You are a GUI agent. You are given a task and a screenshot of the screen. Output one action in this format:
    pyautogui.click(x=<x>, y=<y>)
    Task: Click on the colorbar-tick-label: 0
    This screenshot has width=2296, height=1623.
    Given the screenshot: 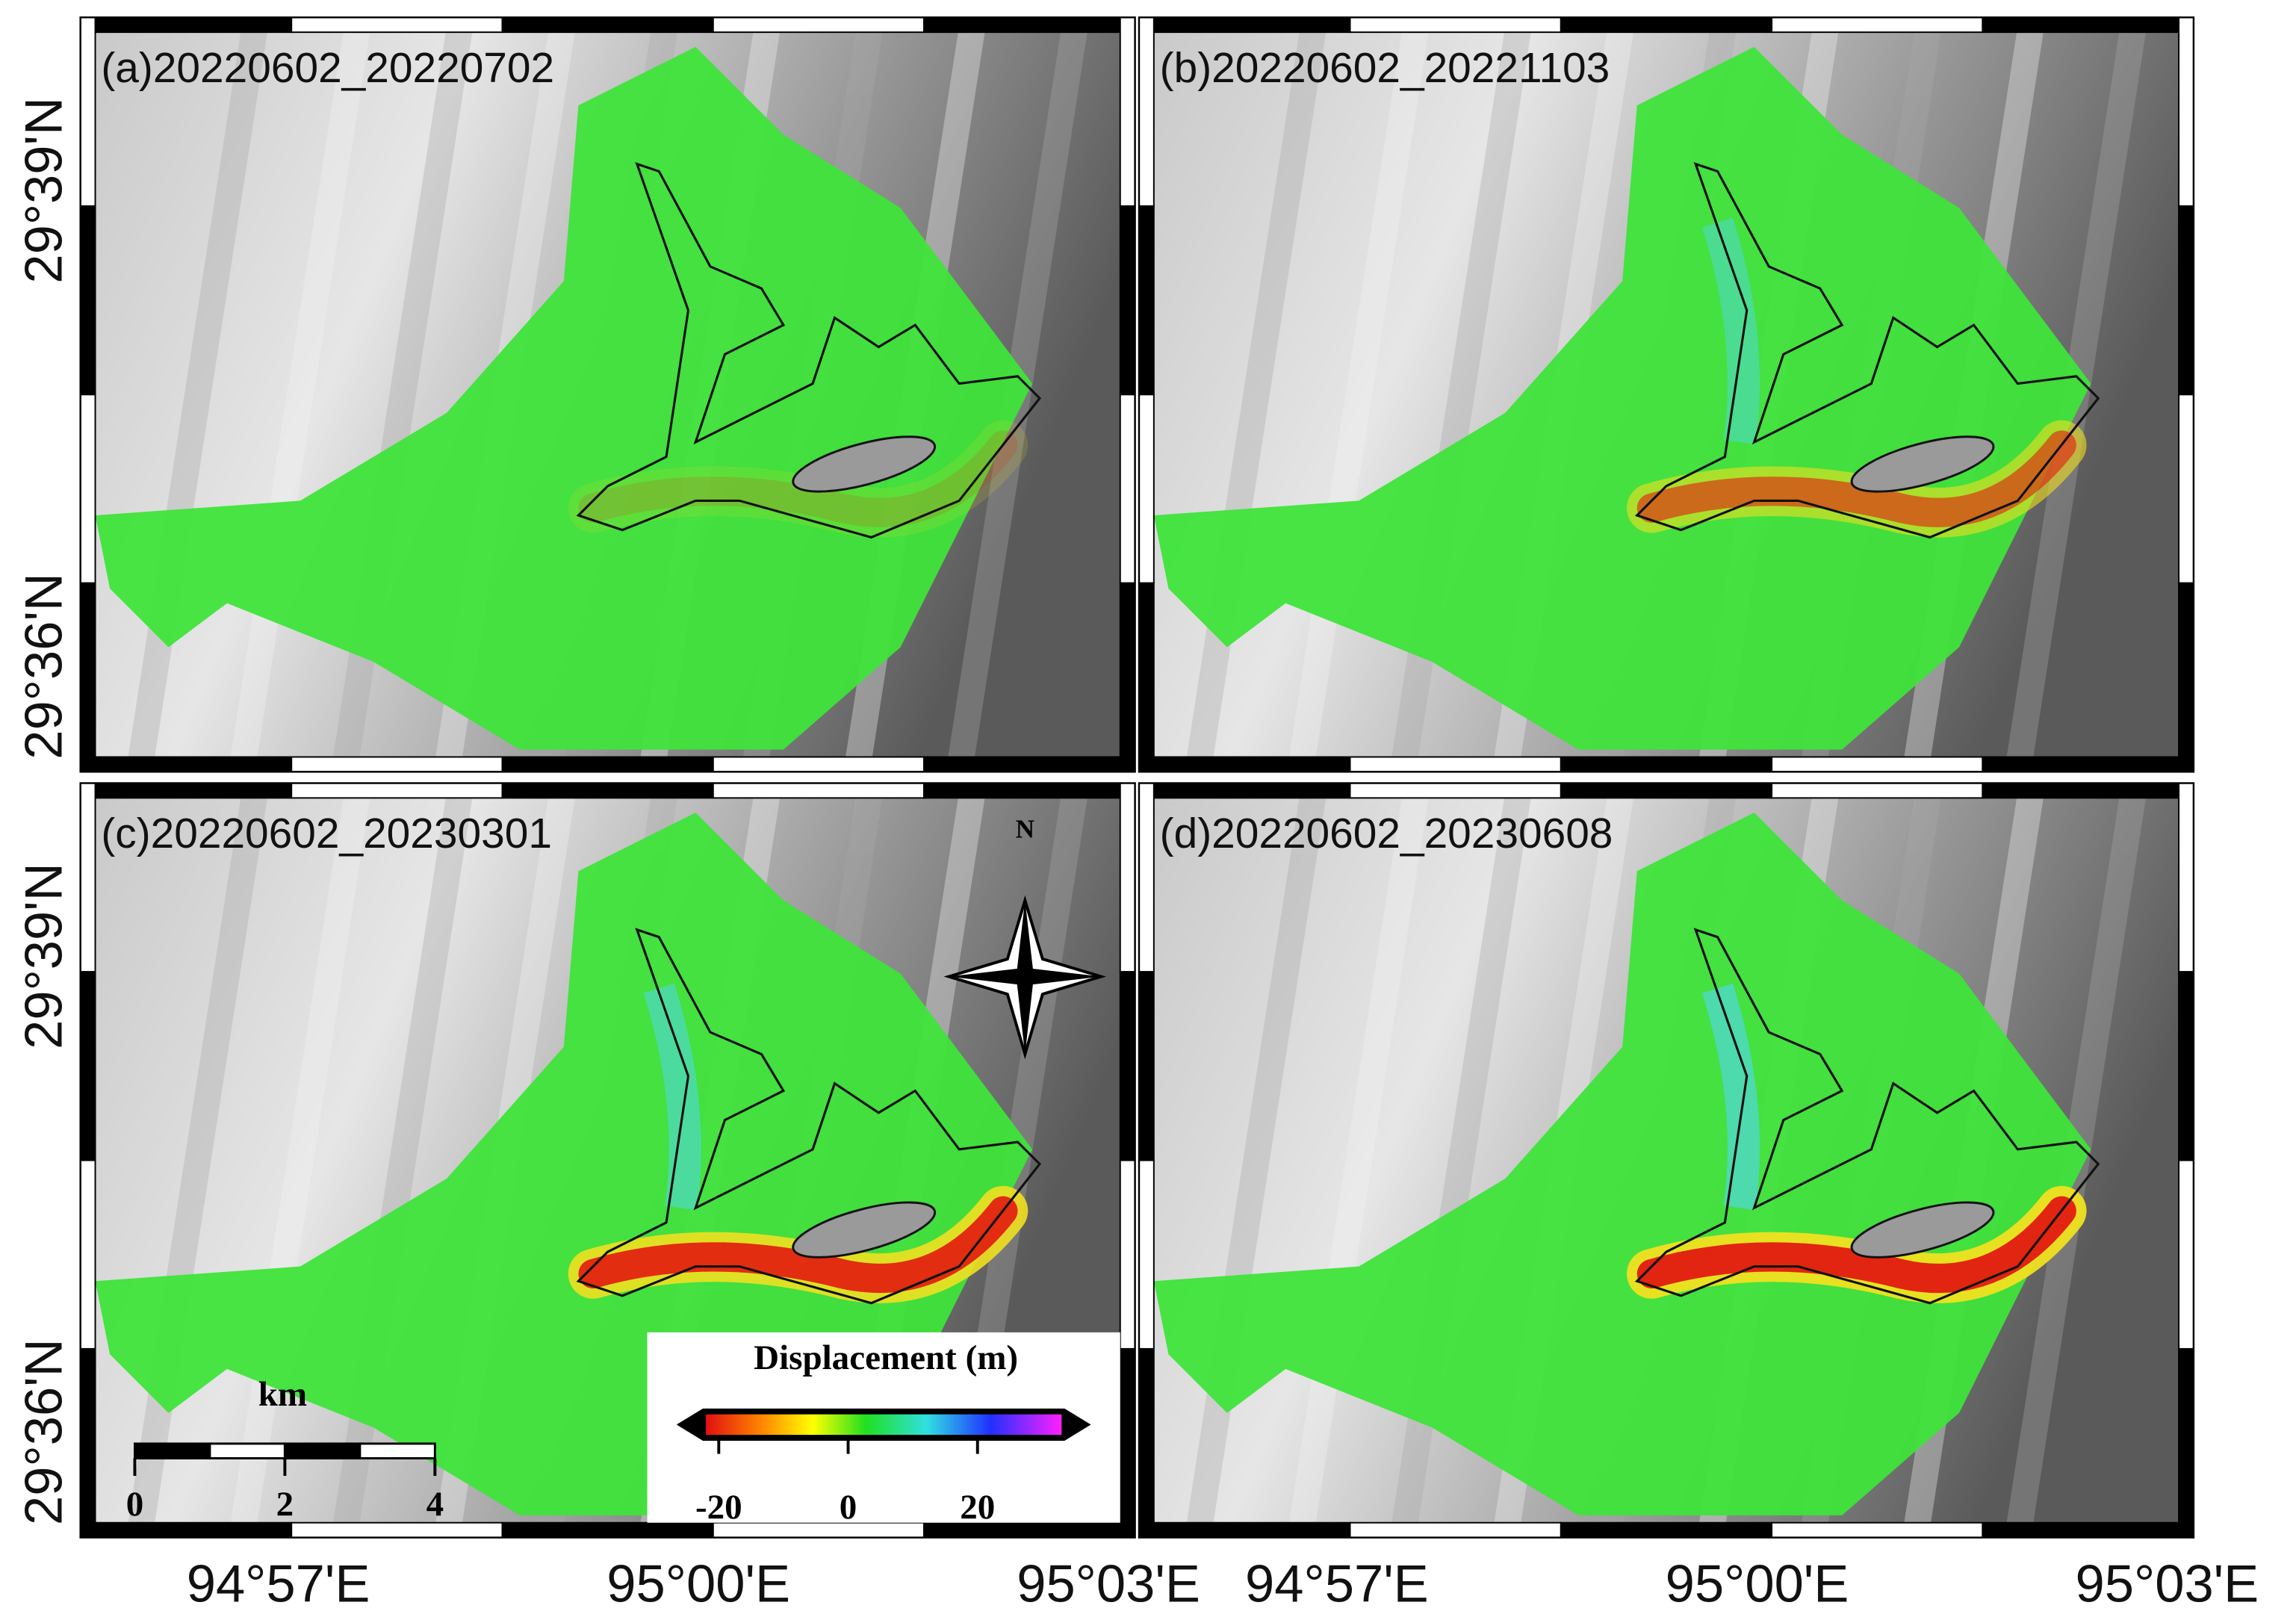 What is the action you would take?
    pyautogui.click(x=849, y=1507)
    